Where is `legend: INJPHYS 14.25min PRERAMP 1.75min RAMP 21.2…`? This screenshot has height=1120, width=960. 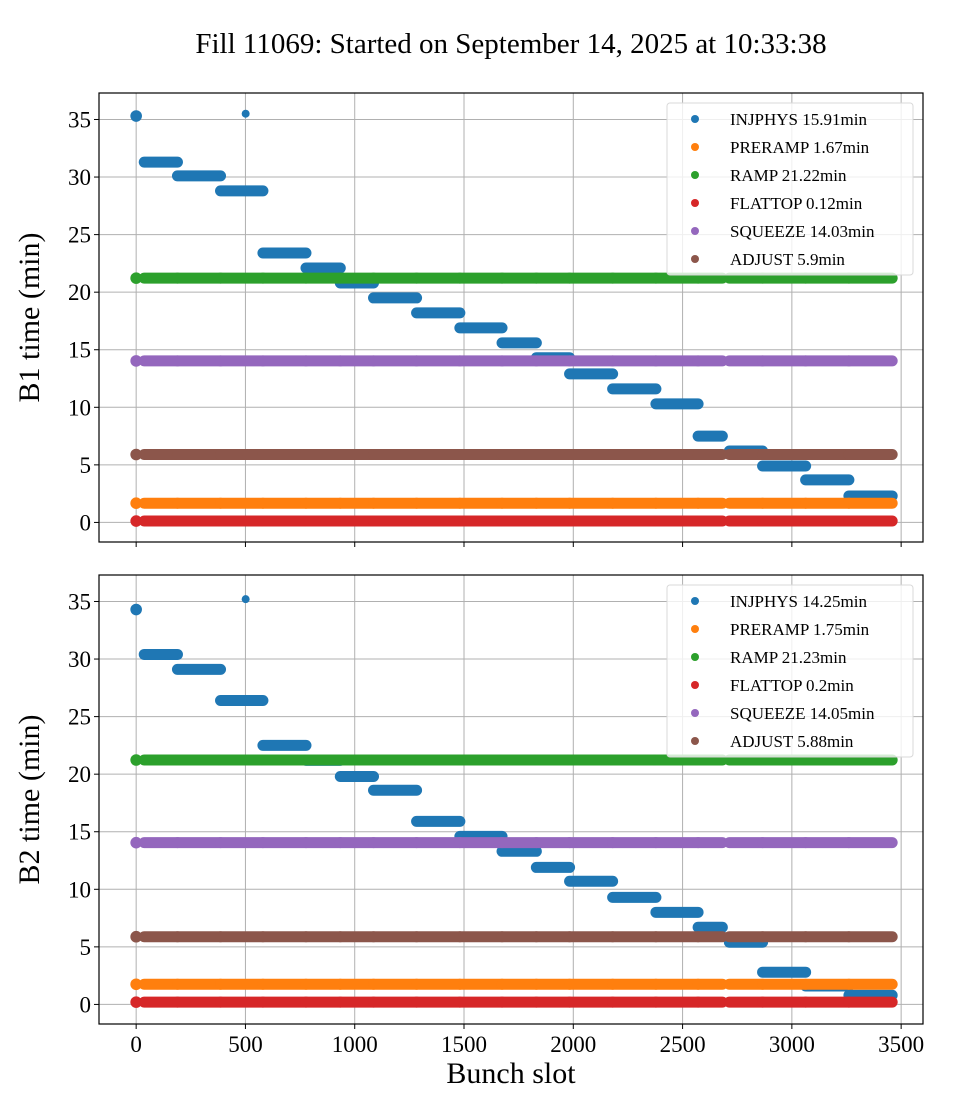
legend: INJPHYS 14.25min PRERAMP 1.75min RAMP 21.2… is located at coordinates (790, 671).